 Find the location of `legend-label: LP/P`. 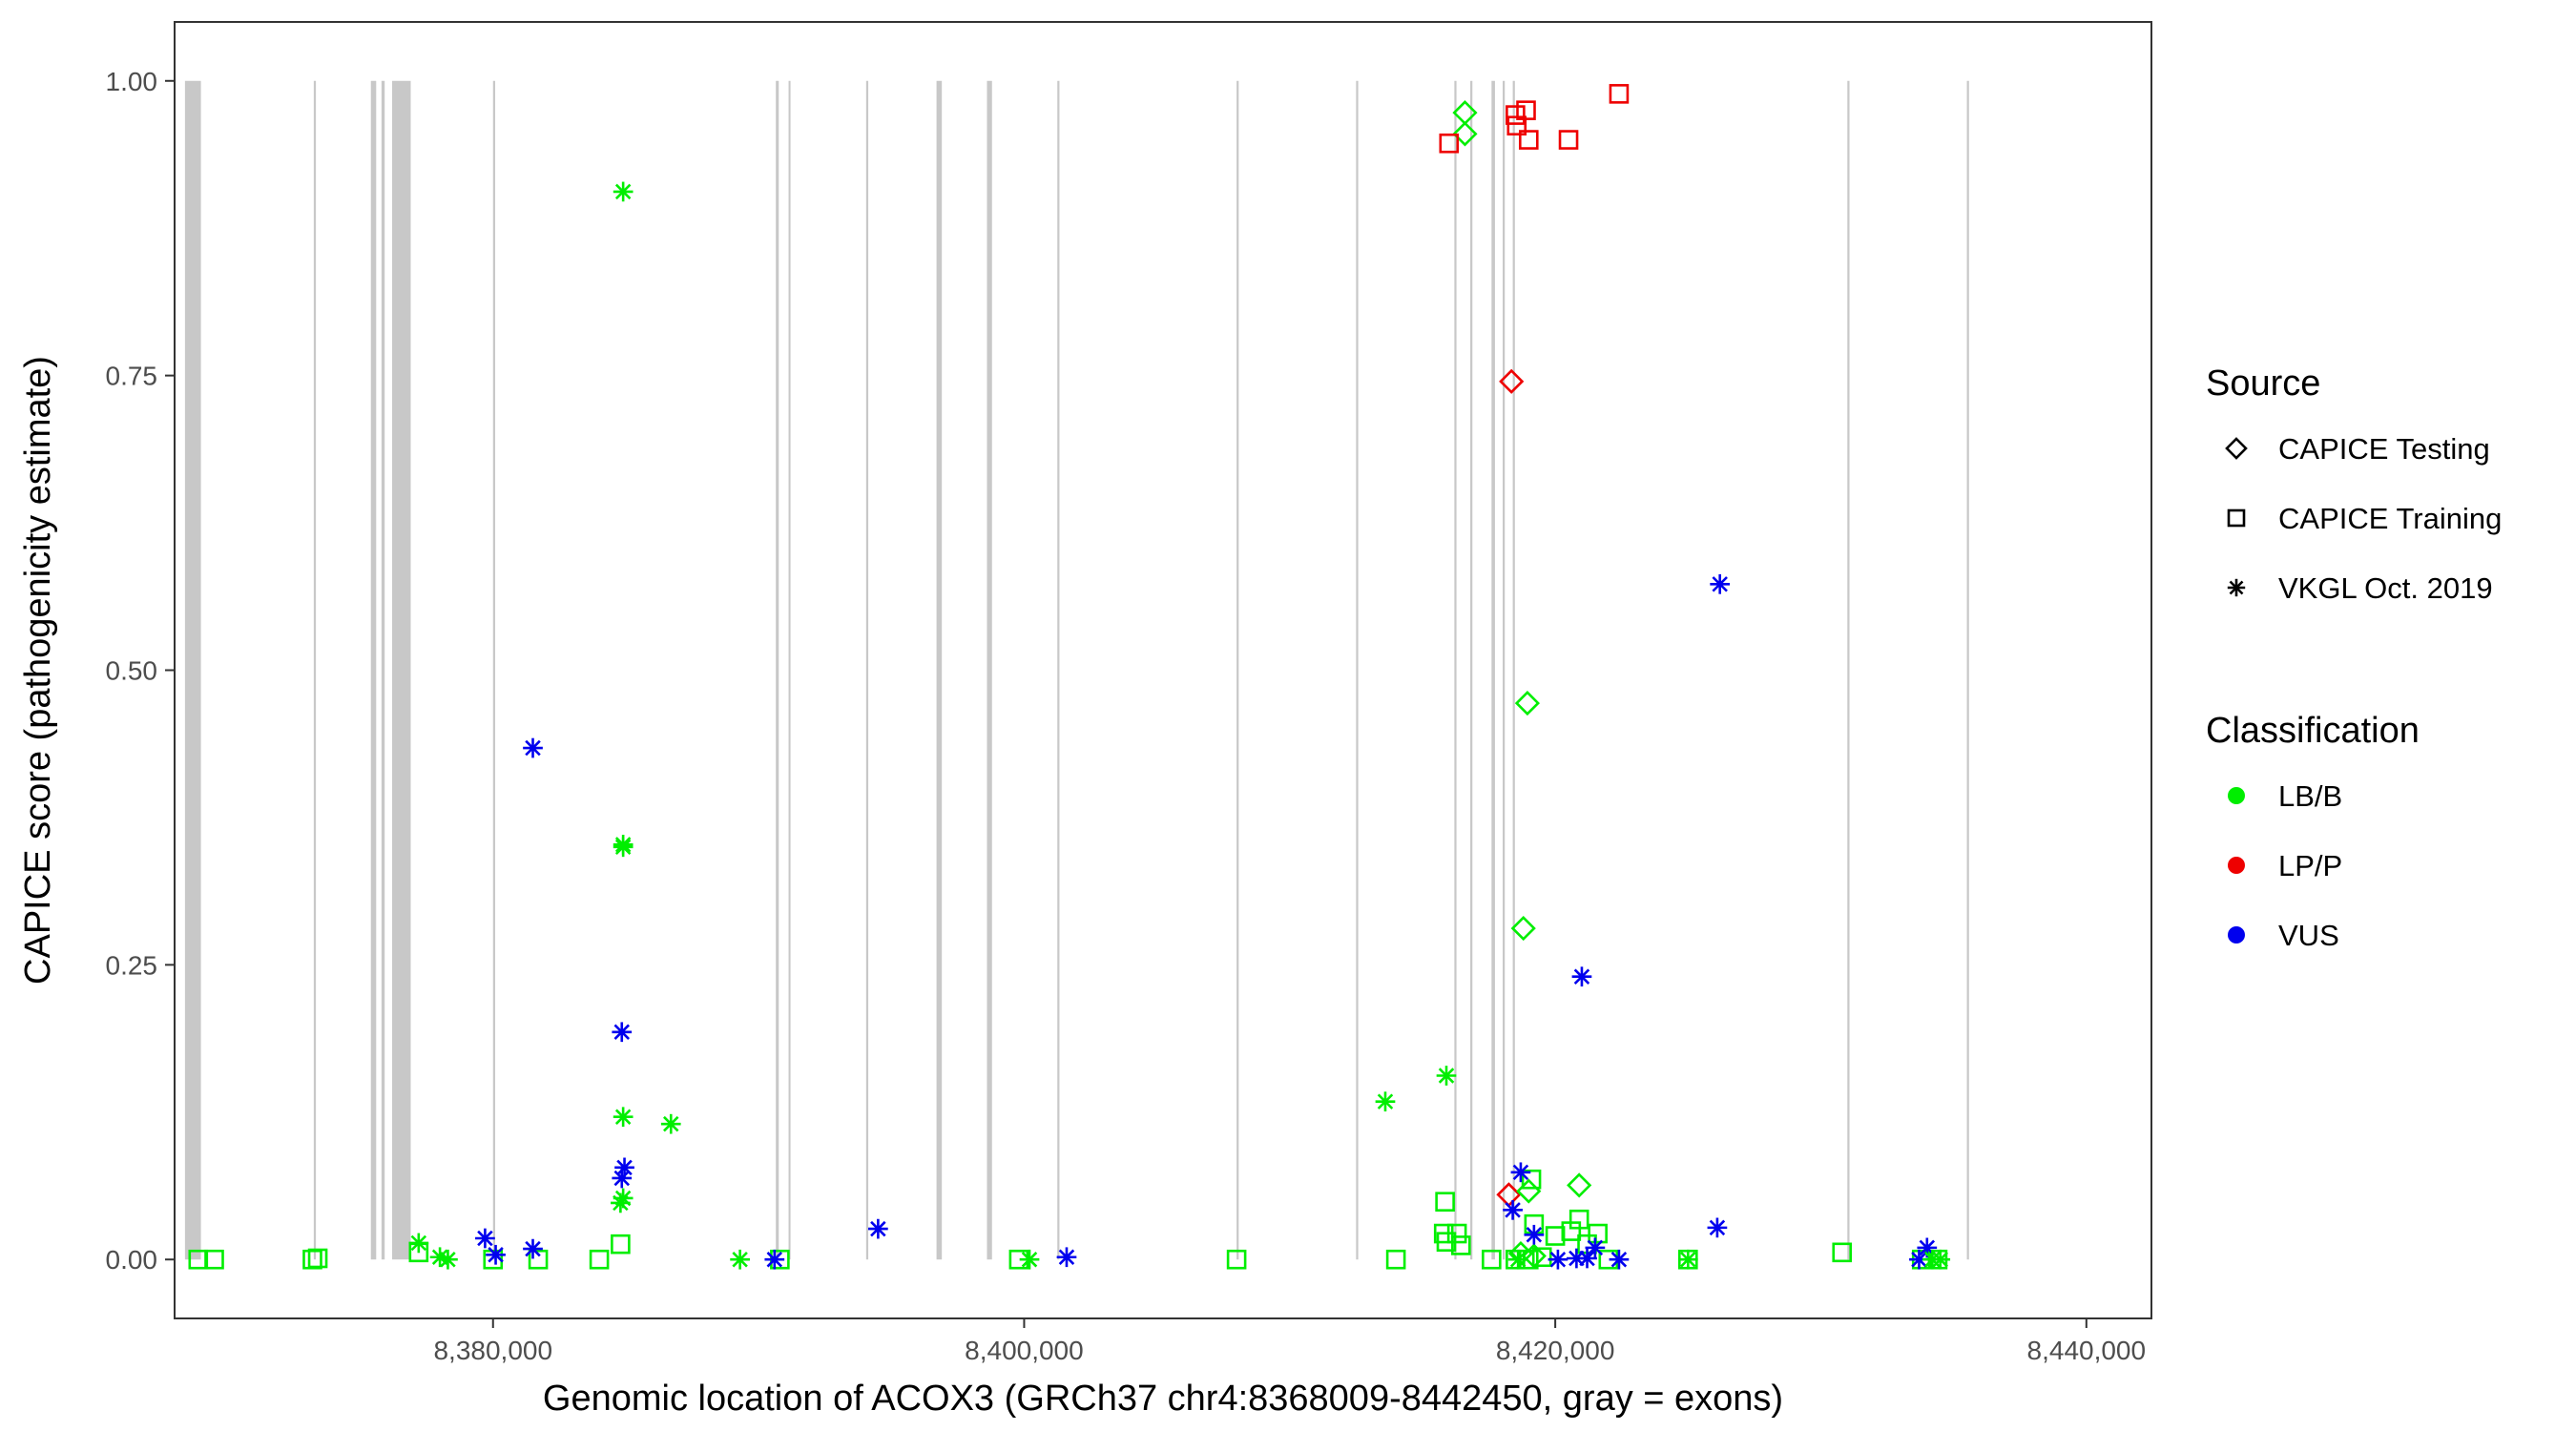

legend-label: LP/P is located at coordinates (2310, 865).